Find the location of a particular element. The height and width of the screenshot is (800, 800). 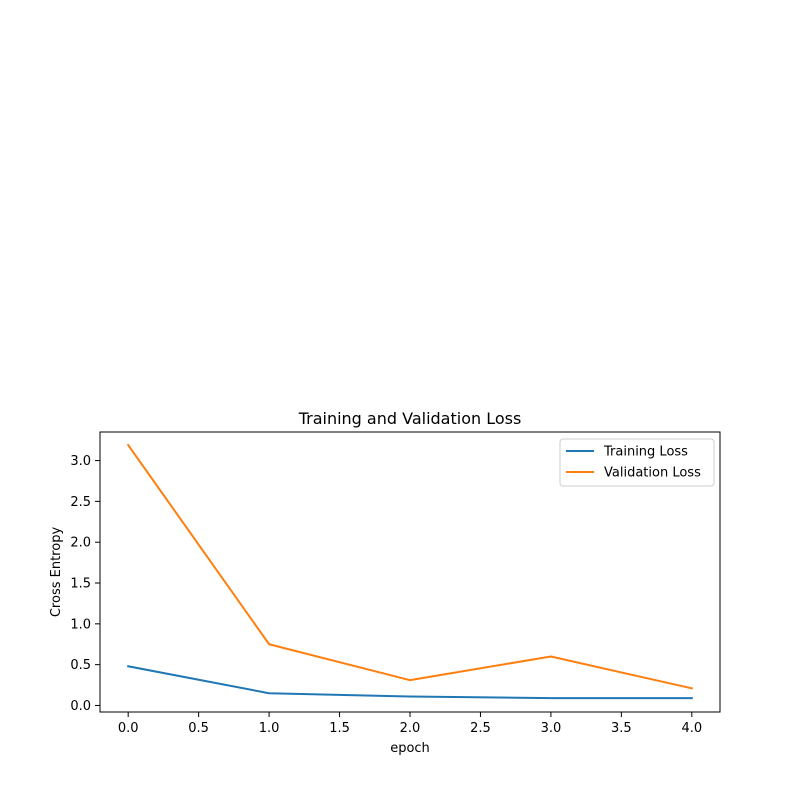

y-tick-label: 3.0 is located at coordinates (80, 461).